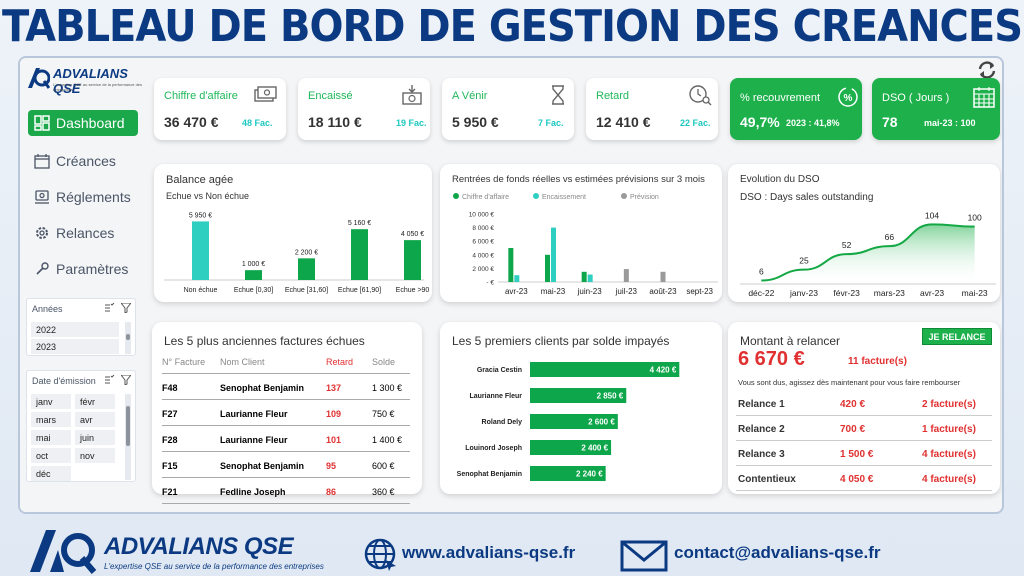  I want to click on date-scrollbar, so click(128, 437).